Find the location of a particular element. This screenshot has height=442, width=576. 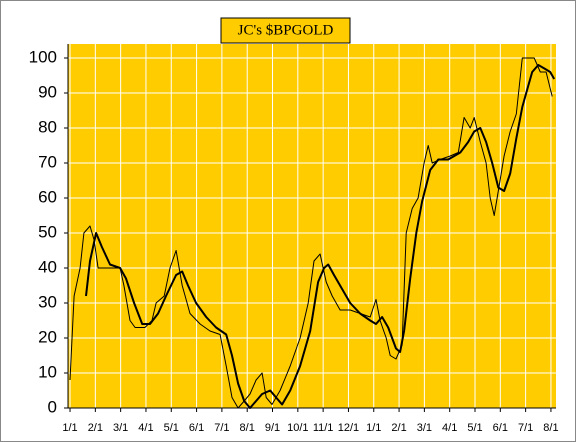

x-tick-label: 12/1 is located at coordinates (348, 428).